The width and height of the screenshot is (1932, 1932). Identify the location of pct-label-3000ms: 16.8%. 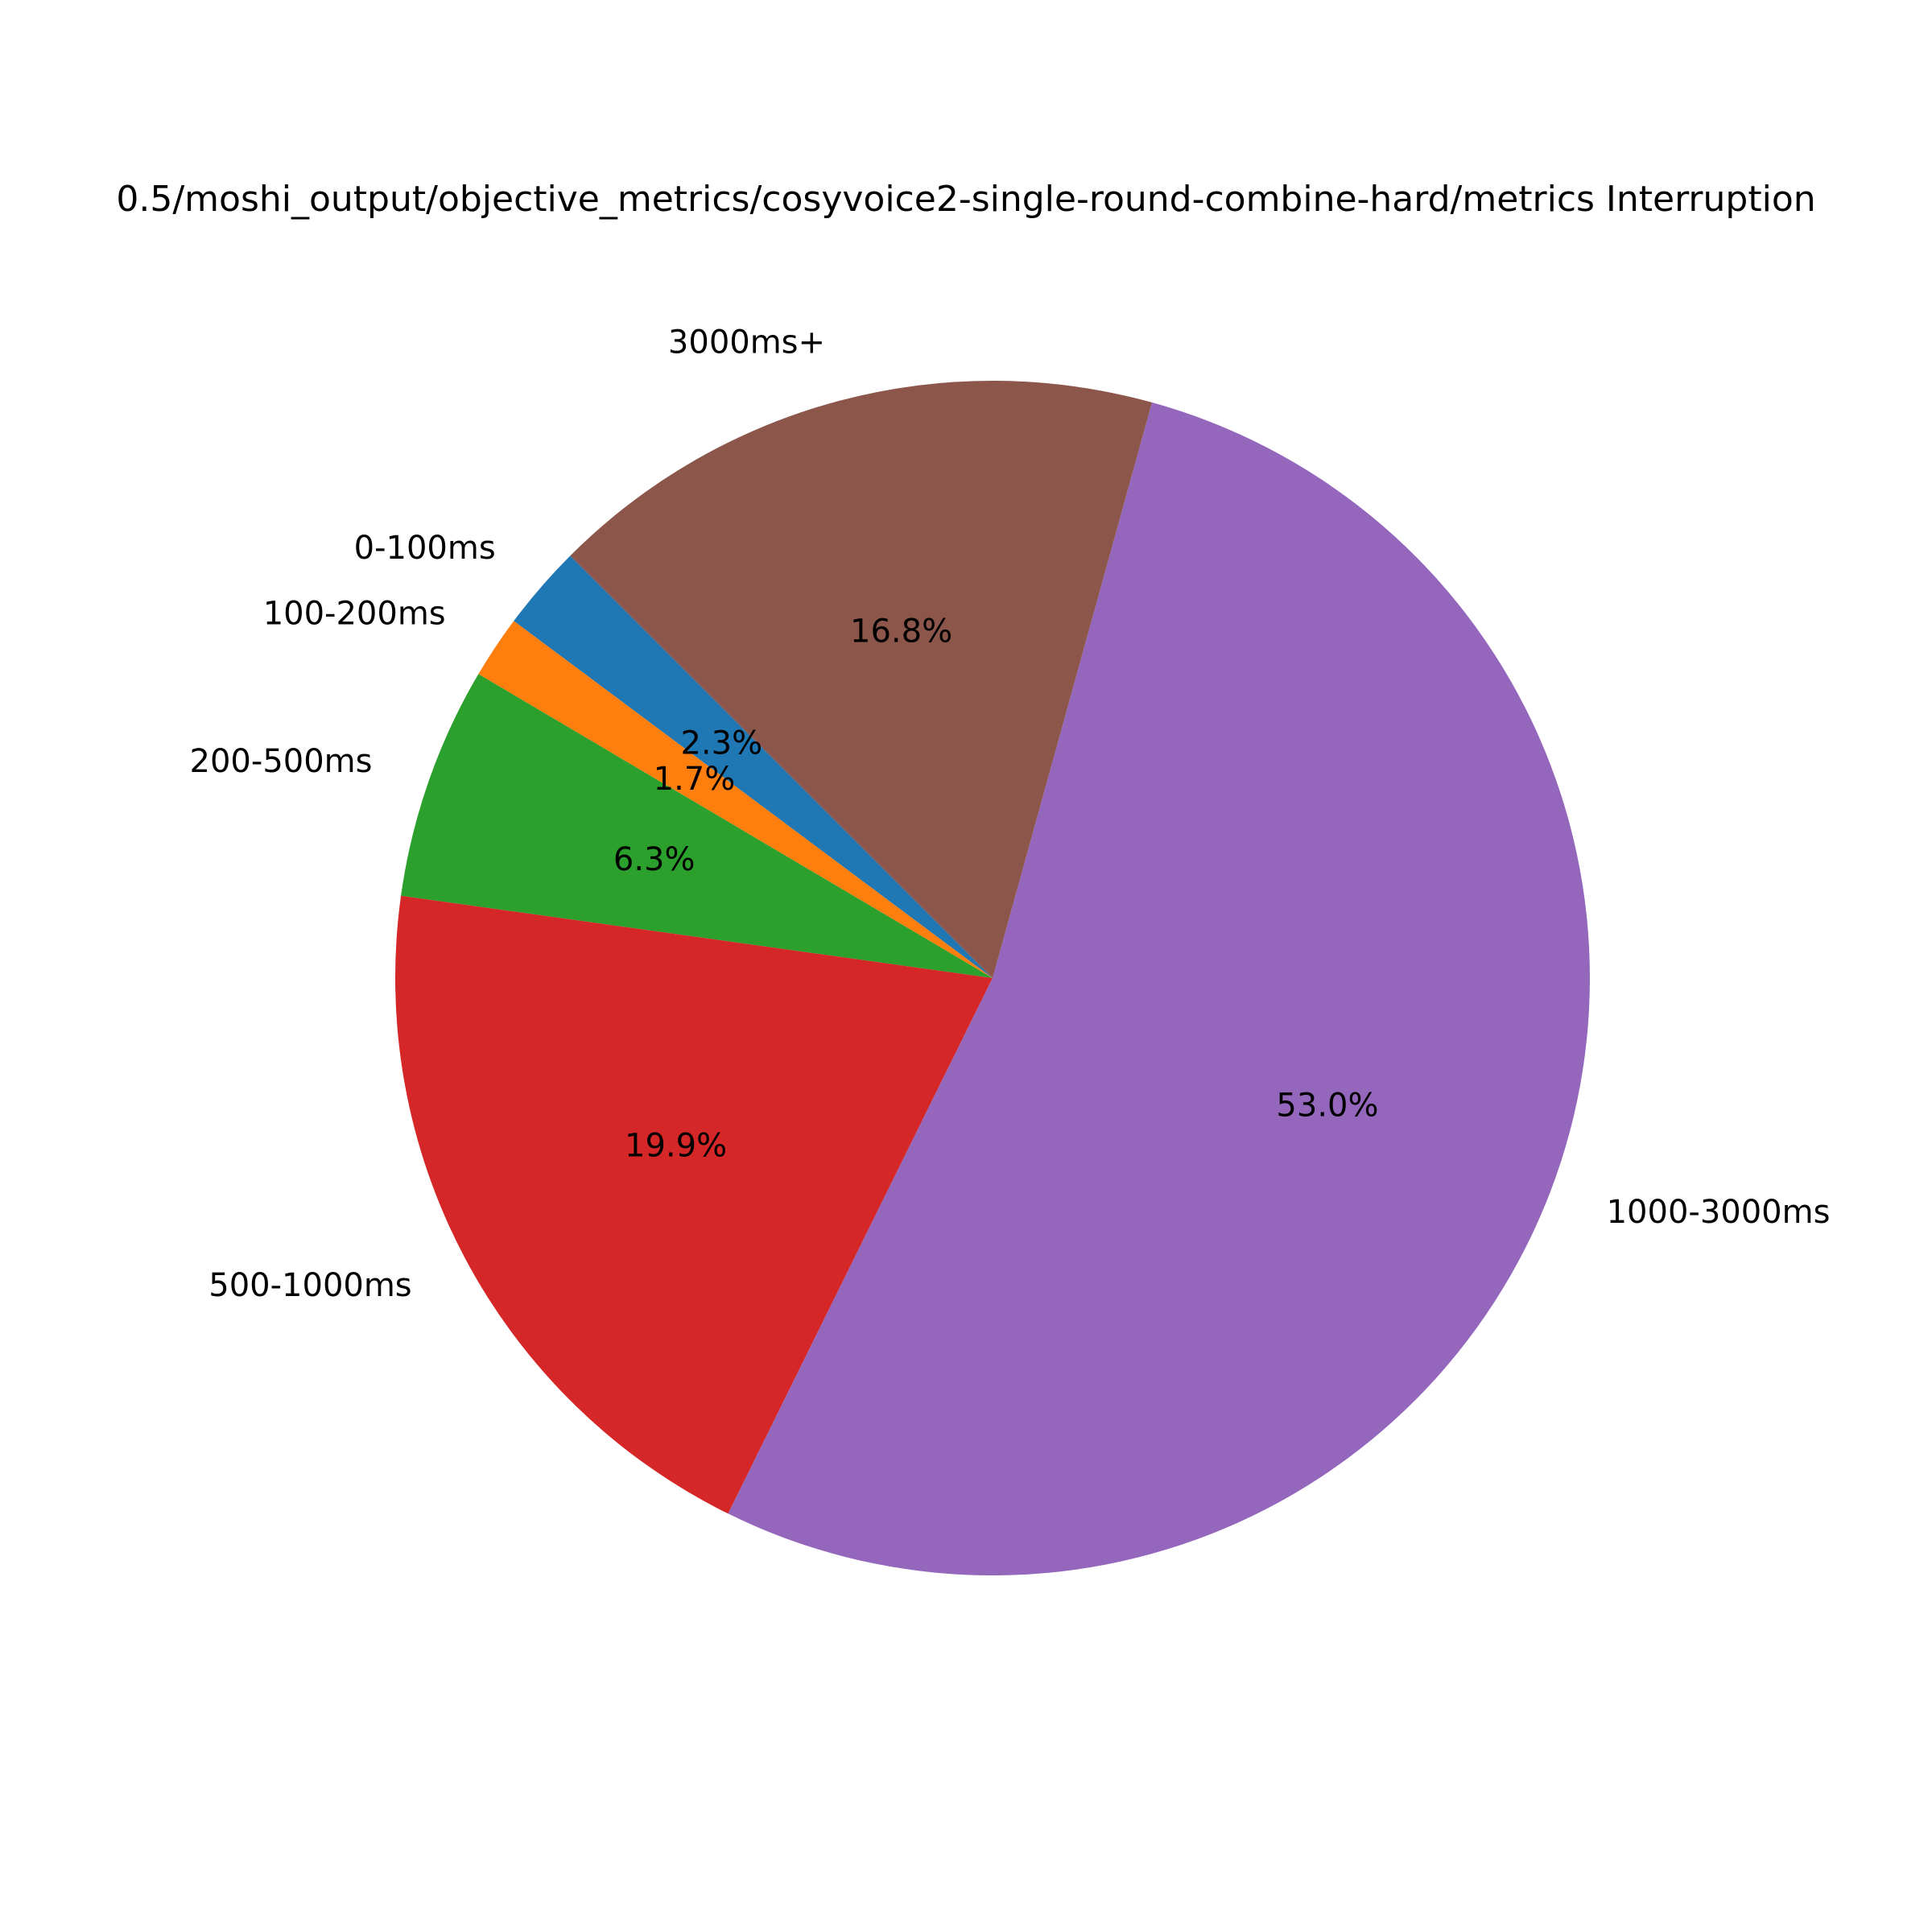
(901, 631).